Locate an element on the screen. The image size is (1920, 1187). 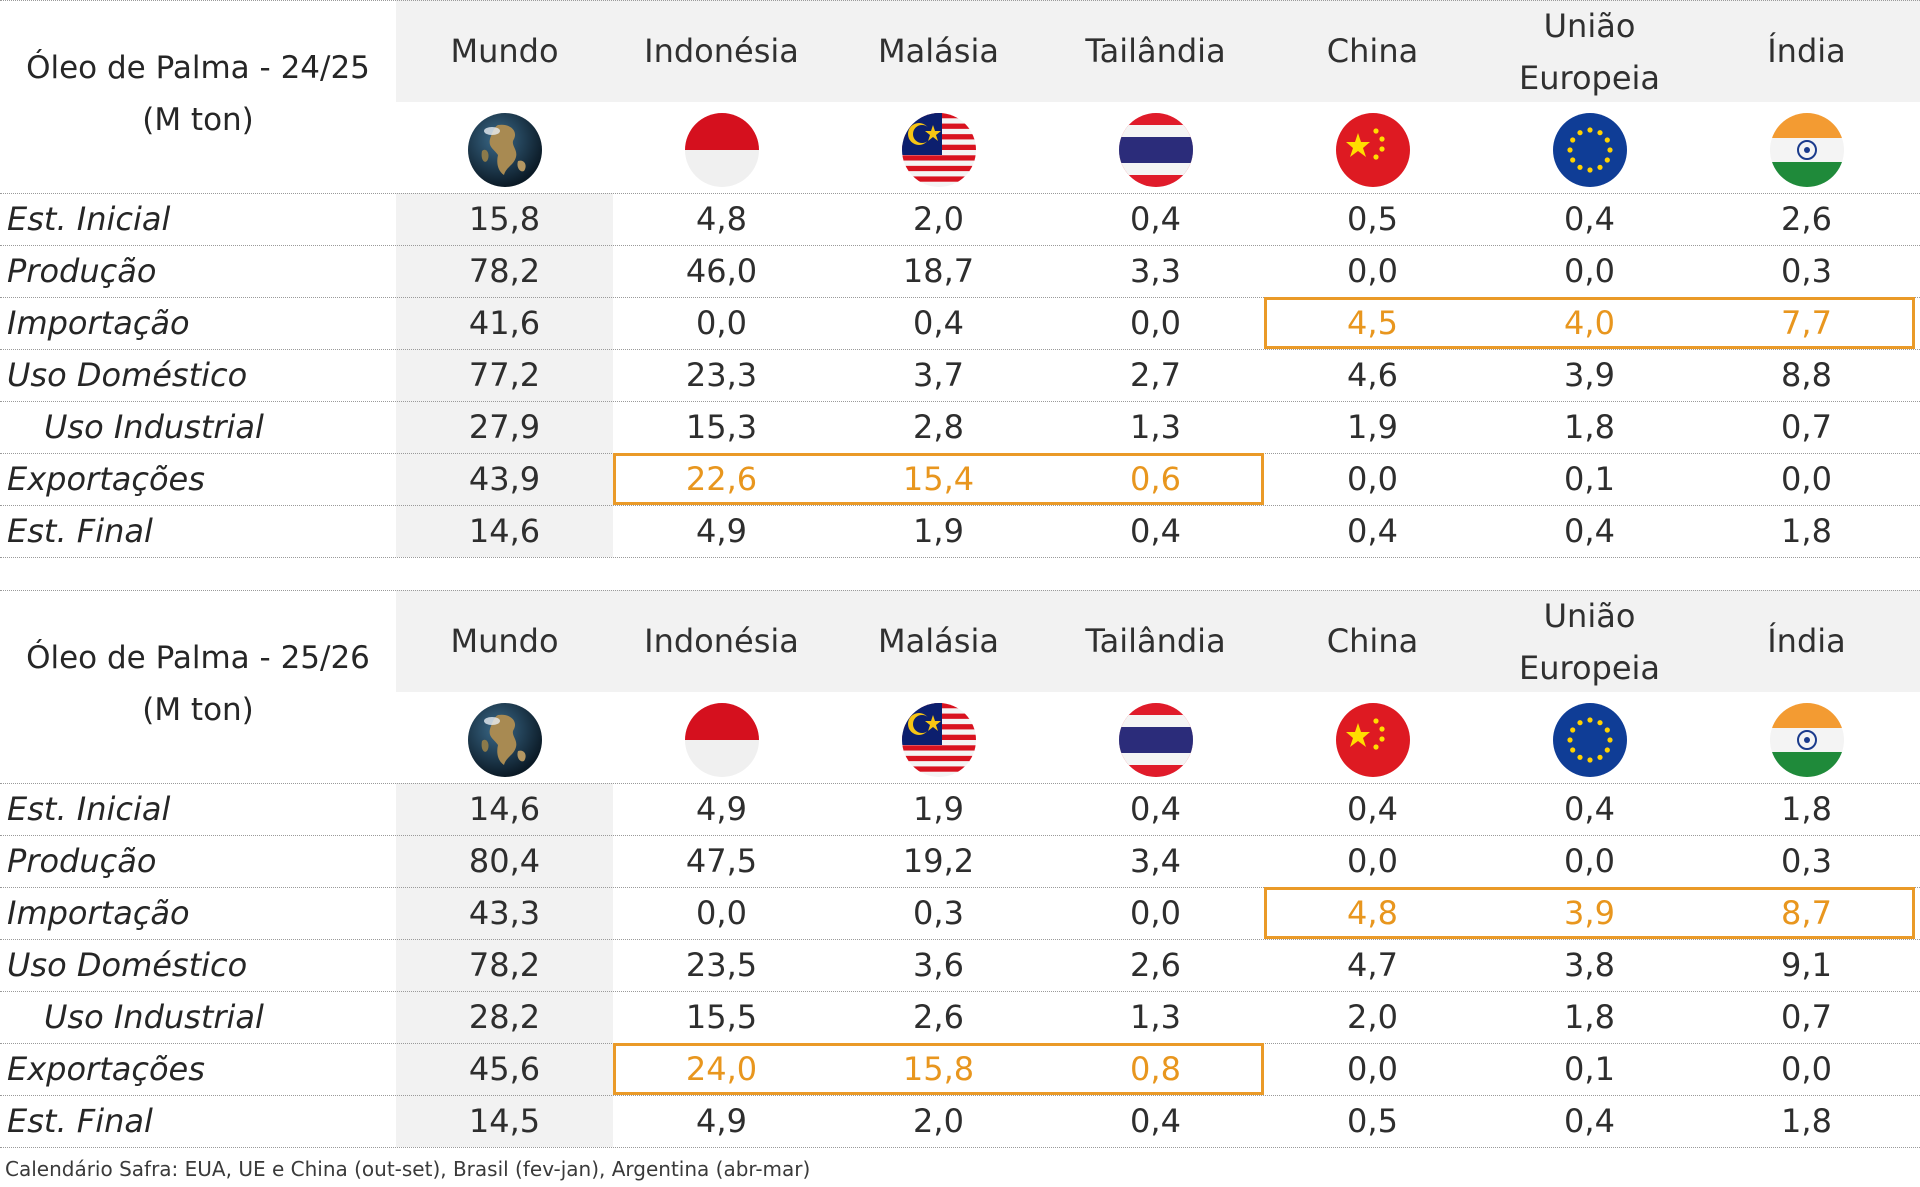
row-label: Est. Inicial is located at coordinates (89, 809).